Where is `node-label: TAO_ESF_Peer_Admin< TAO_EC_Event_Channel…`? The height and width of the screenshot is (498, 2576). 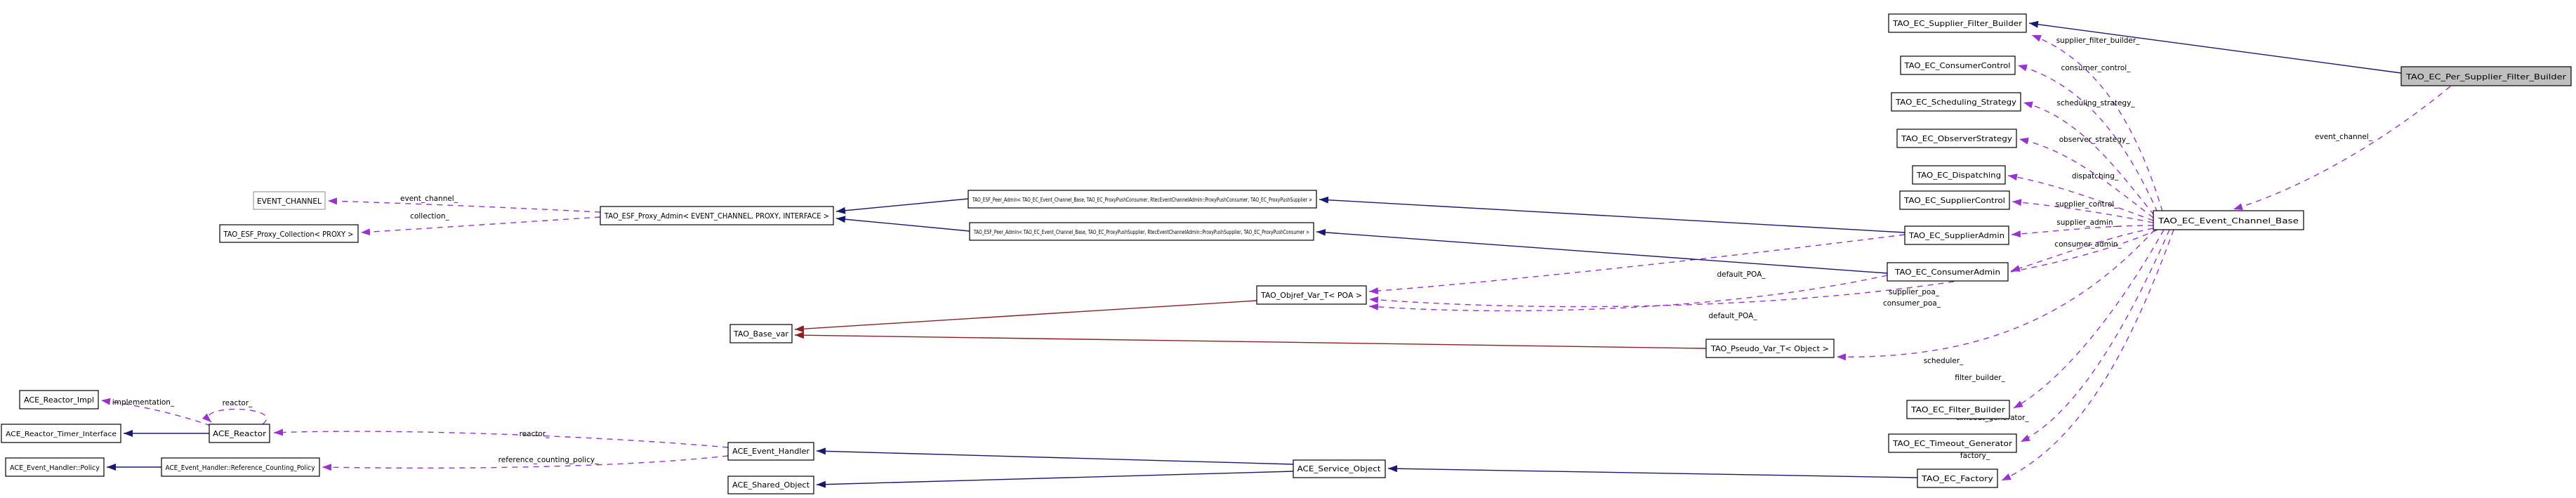 node-label: TAO_ESF_Peer_Admin< TAO_EC_Event_Channel… is located at coordinates (1141, 232).